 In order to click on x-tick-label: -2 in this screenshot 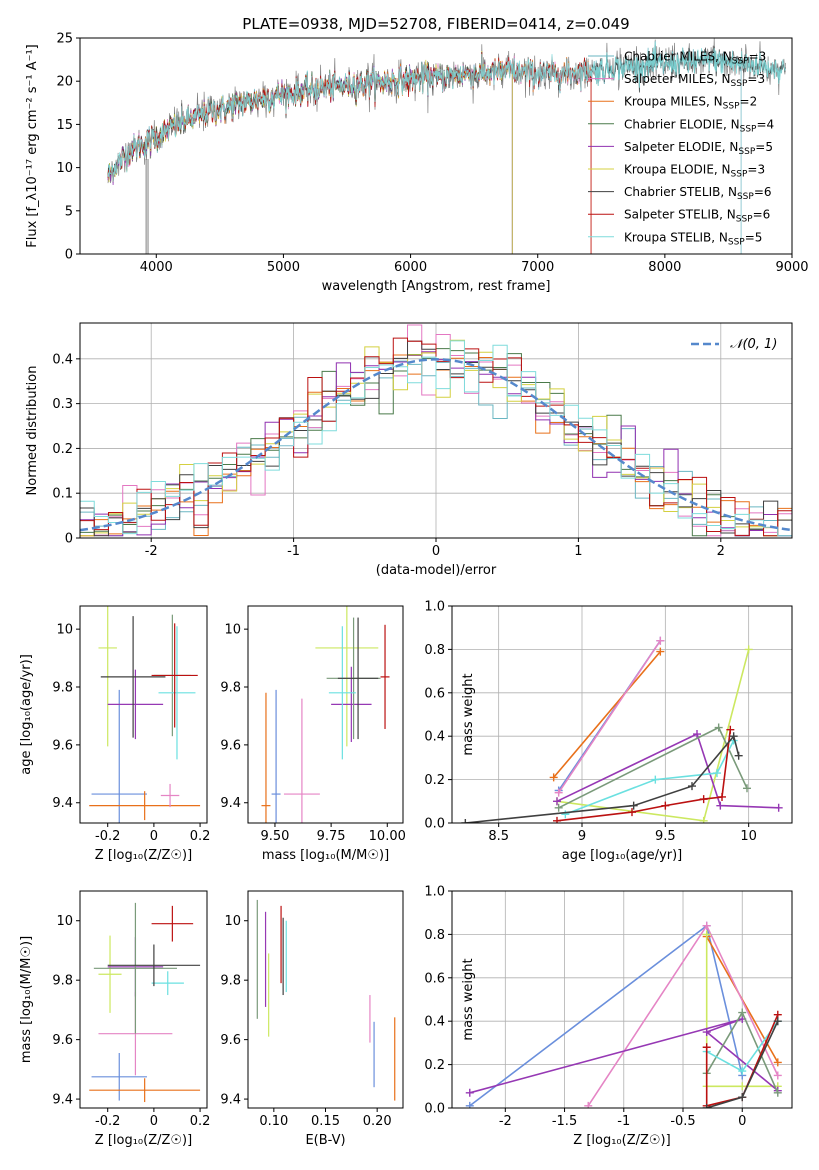, I will do `click(151, 551)`.